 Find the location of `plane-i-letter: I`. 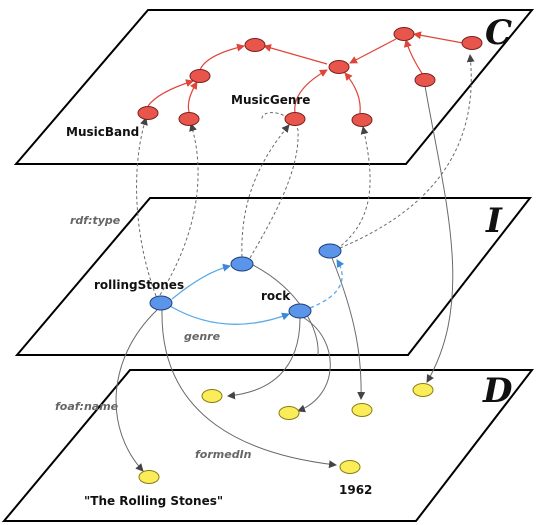

plane-i-letter: I is located at coordinates (494, 221).